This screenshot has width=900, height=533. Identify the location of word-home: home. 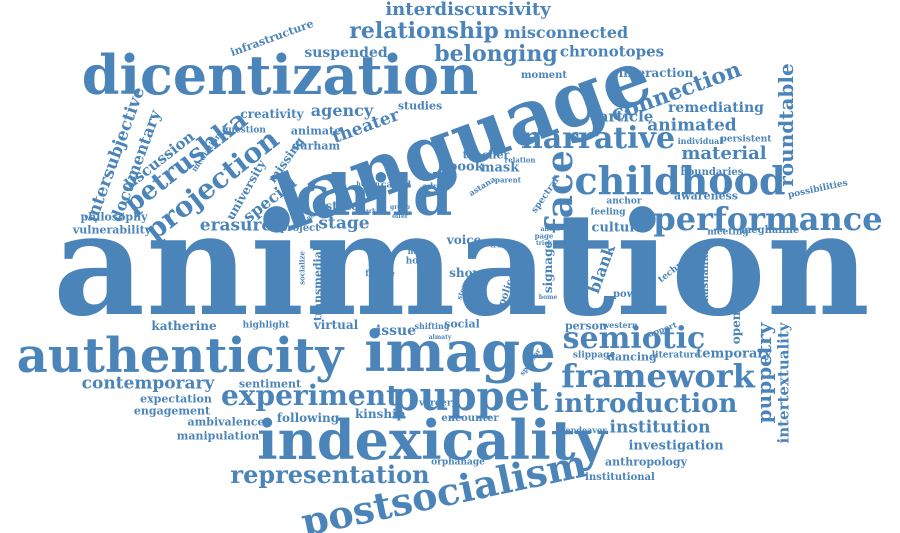
(548, 297).